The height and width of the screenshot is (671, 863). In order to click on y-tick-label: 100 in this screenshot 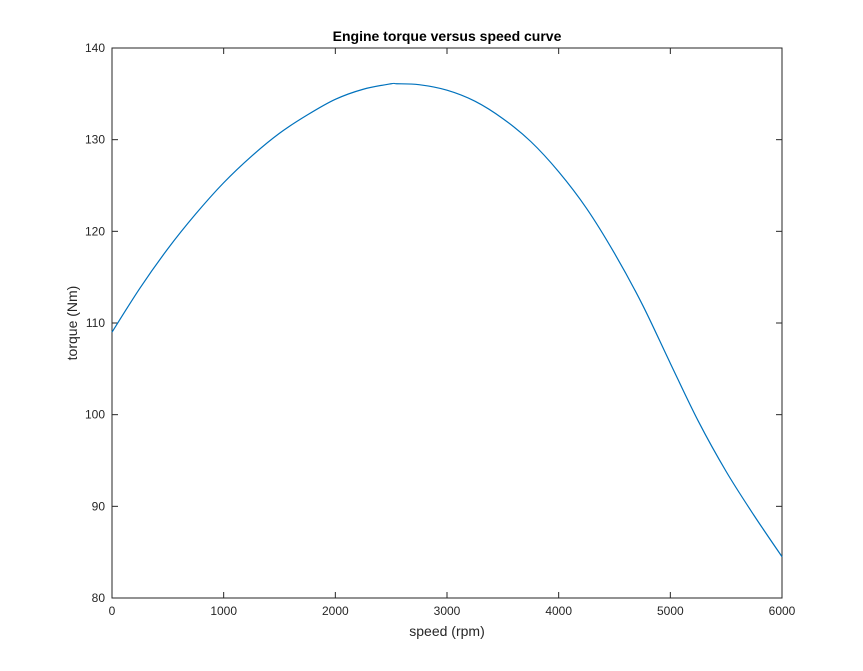, I will do `click(95, 415)`.